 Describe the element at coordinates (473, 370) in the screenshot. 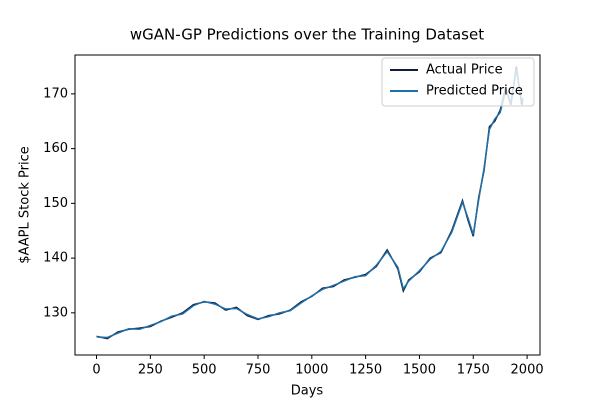

I see `x-tick-label: 1750` at that location.